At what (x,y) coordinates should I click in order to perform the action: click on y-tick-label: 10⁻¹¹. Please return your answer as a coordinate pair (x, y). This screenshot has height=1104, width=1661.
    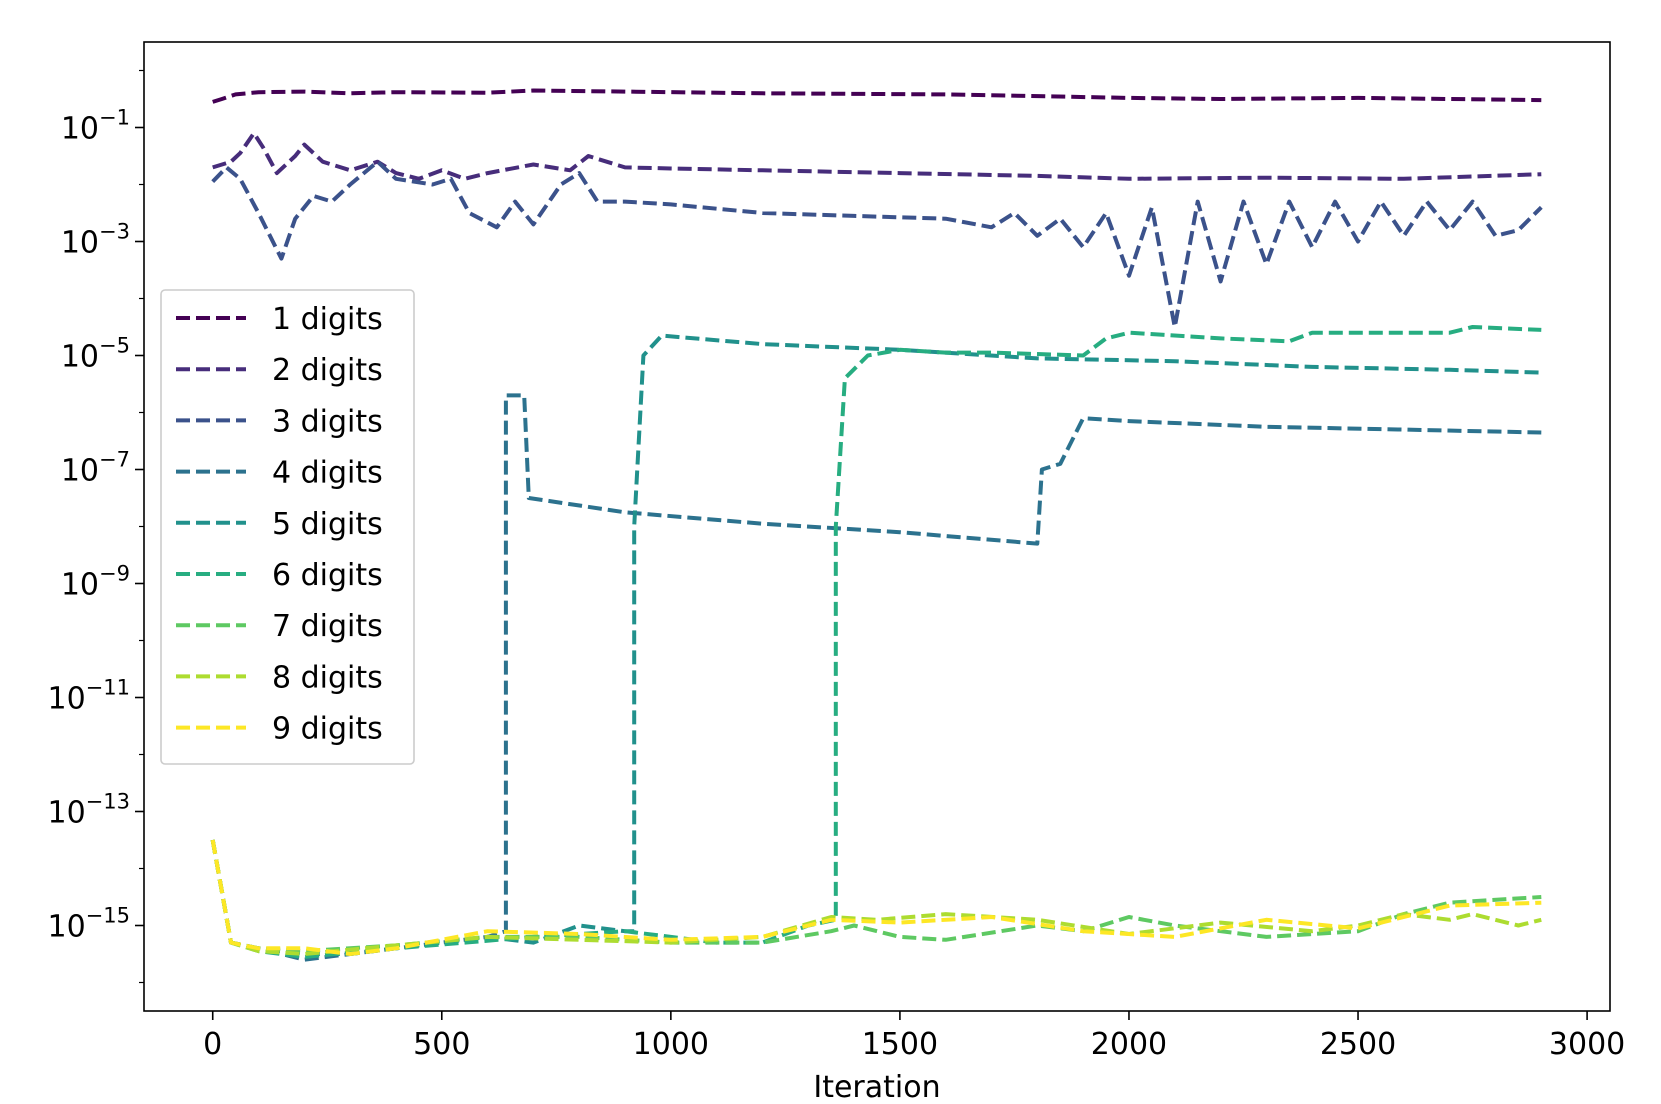
    Looking at the image, I should click on (88, 696).